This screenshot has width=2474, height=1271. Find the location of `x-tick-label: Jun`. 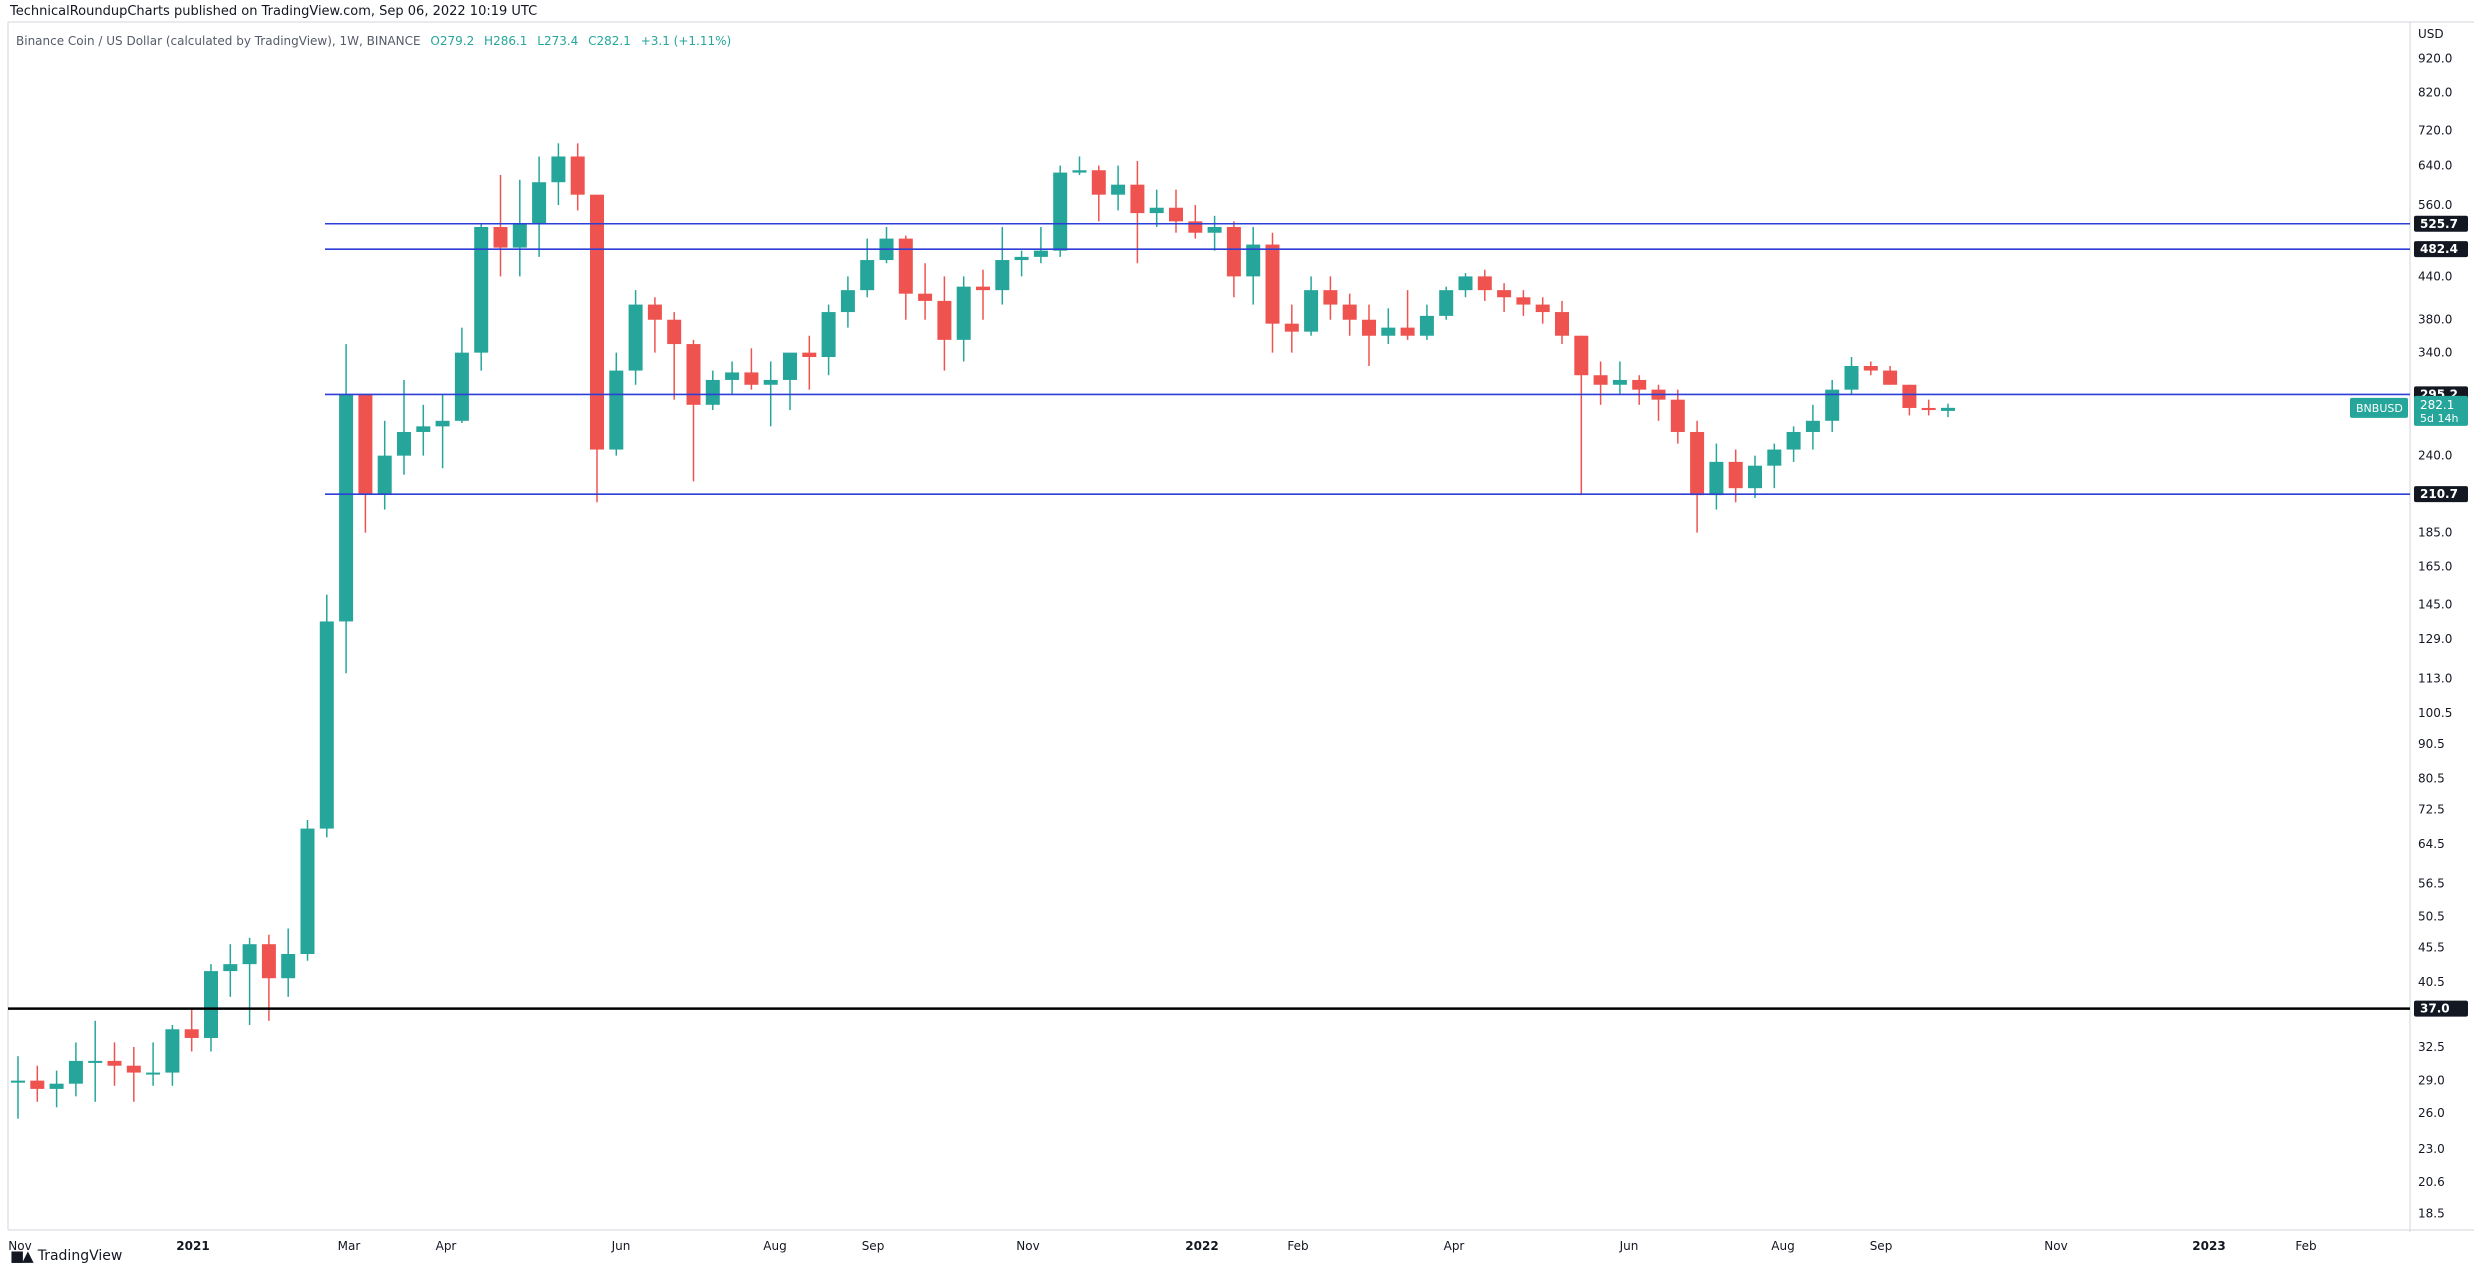

x-tick-label: Jun is located at coordinates (1629, 1246).